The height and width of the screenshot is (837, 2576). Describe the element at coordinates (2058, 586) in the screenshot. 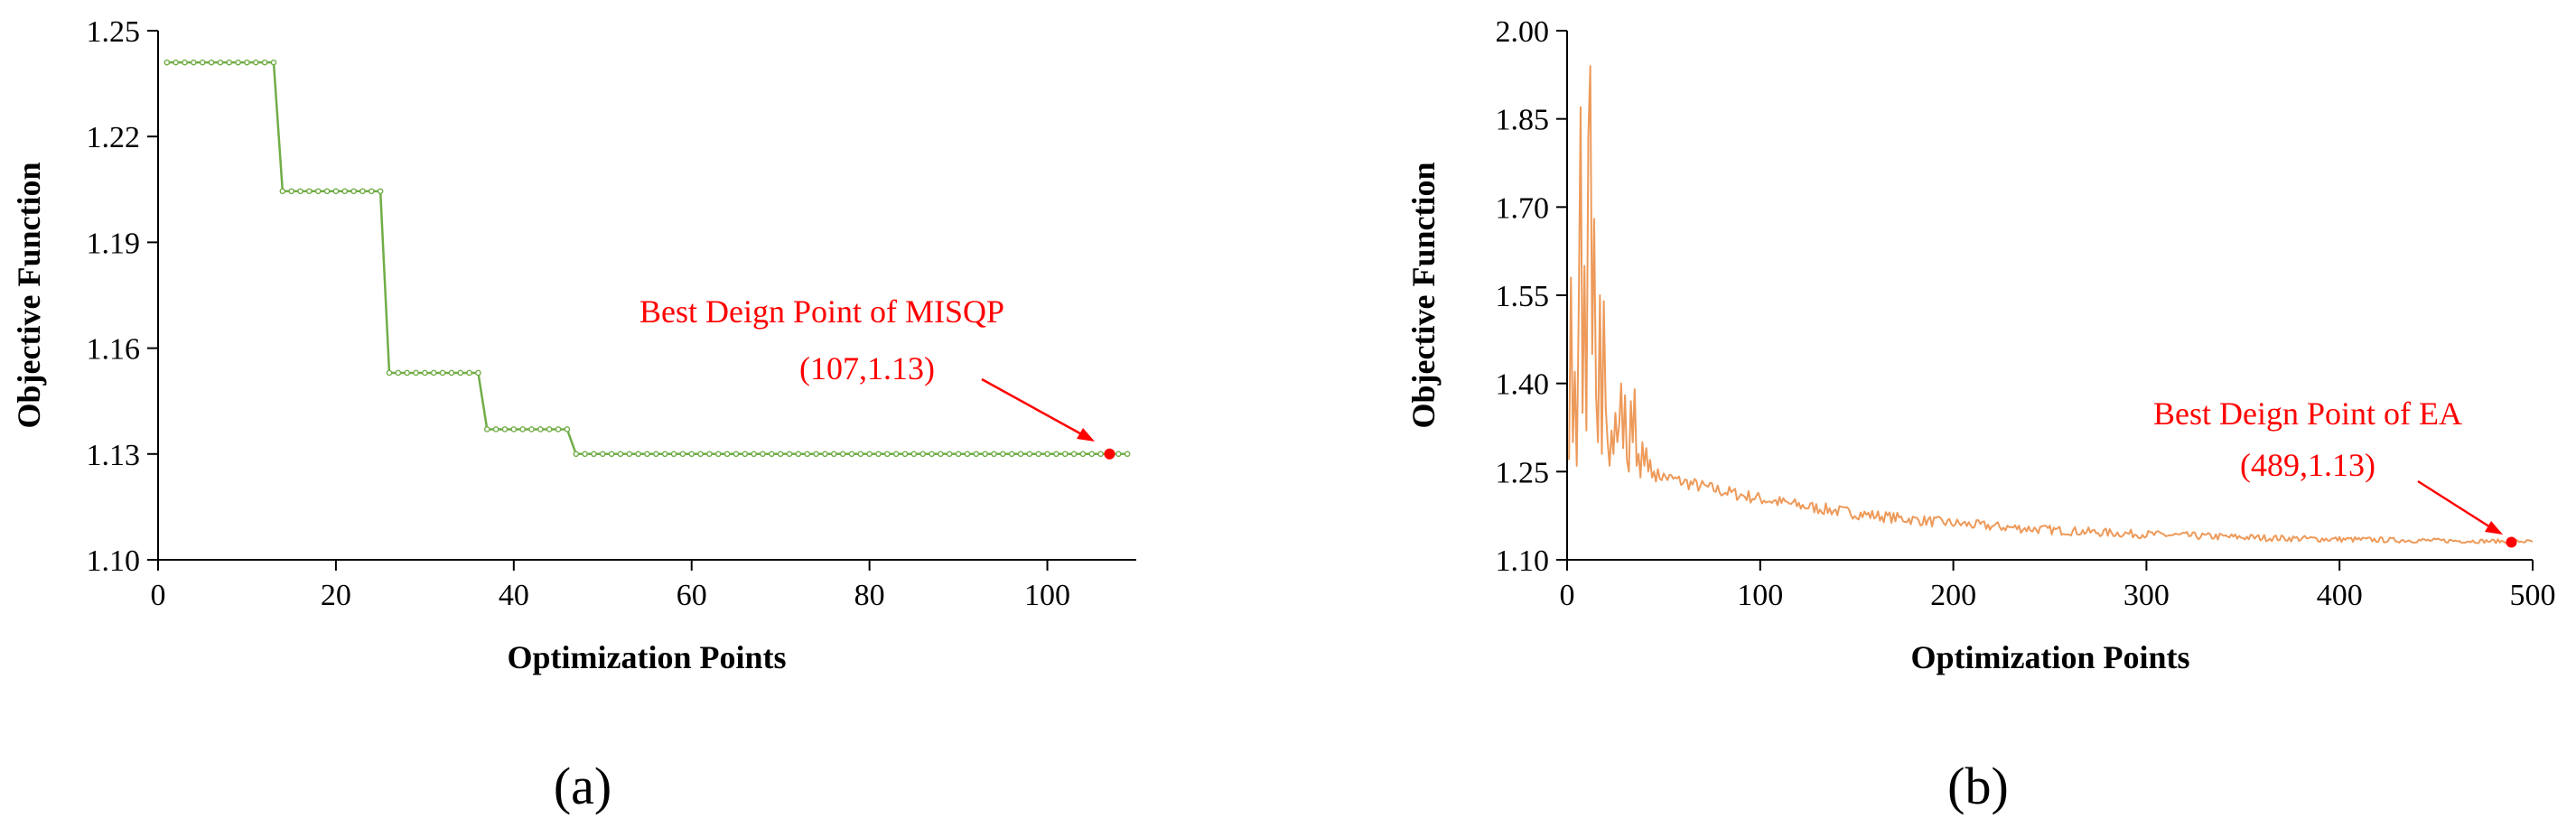

I see `chart-b-x-ticks: 0 100 200 300 400 500` at that location.